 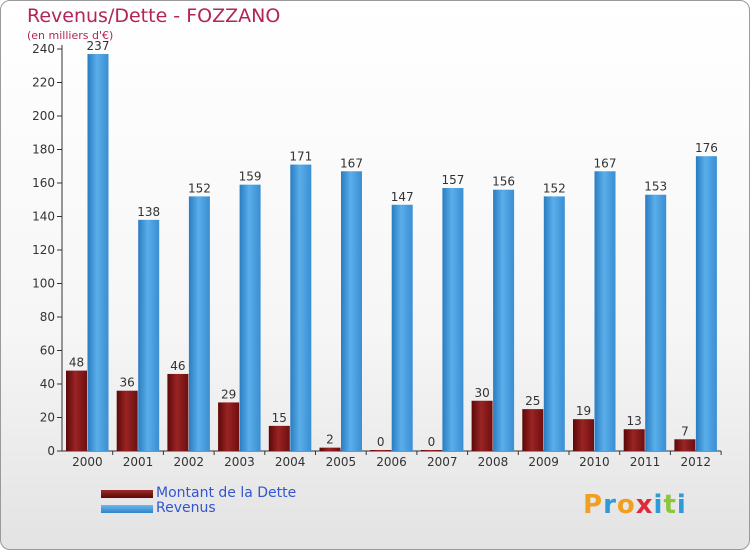 What do you see at coordinates (391, 462) in the screenshot?
I see `x-tick-label: 2006` at bounding box center [391, 462].